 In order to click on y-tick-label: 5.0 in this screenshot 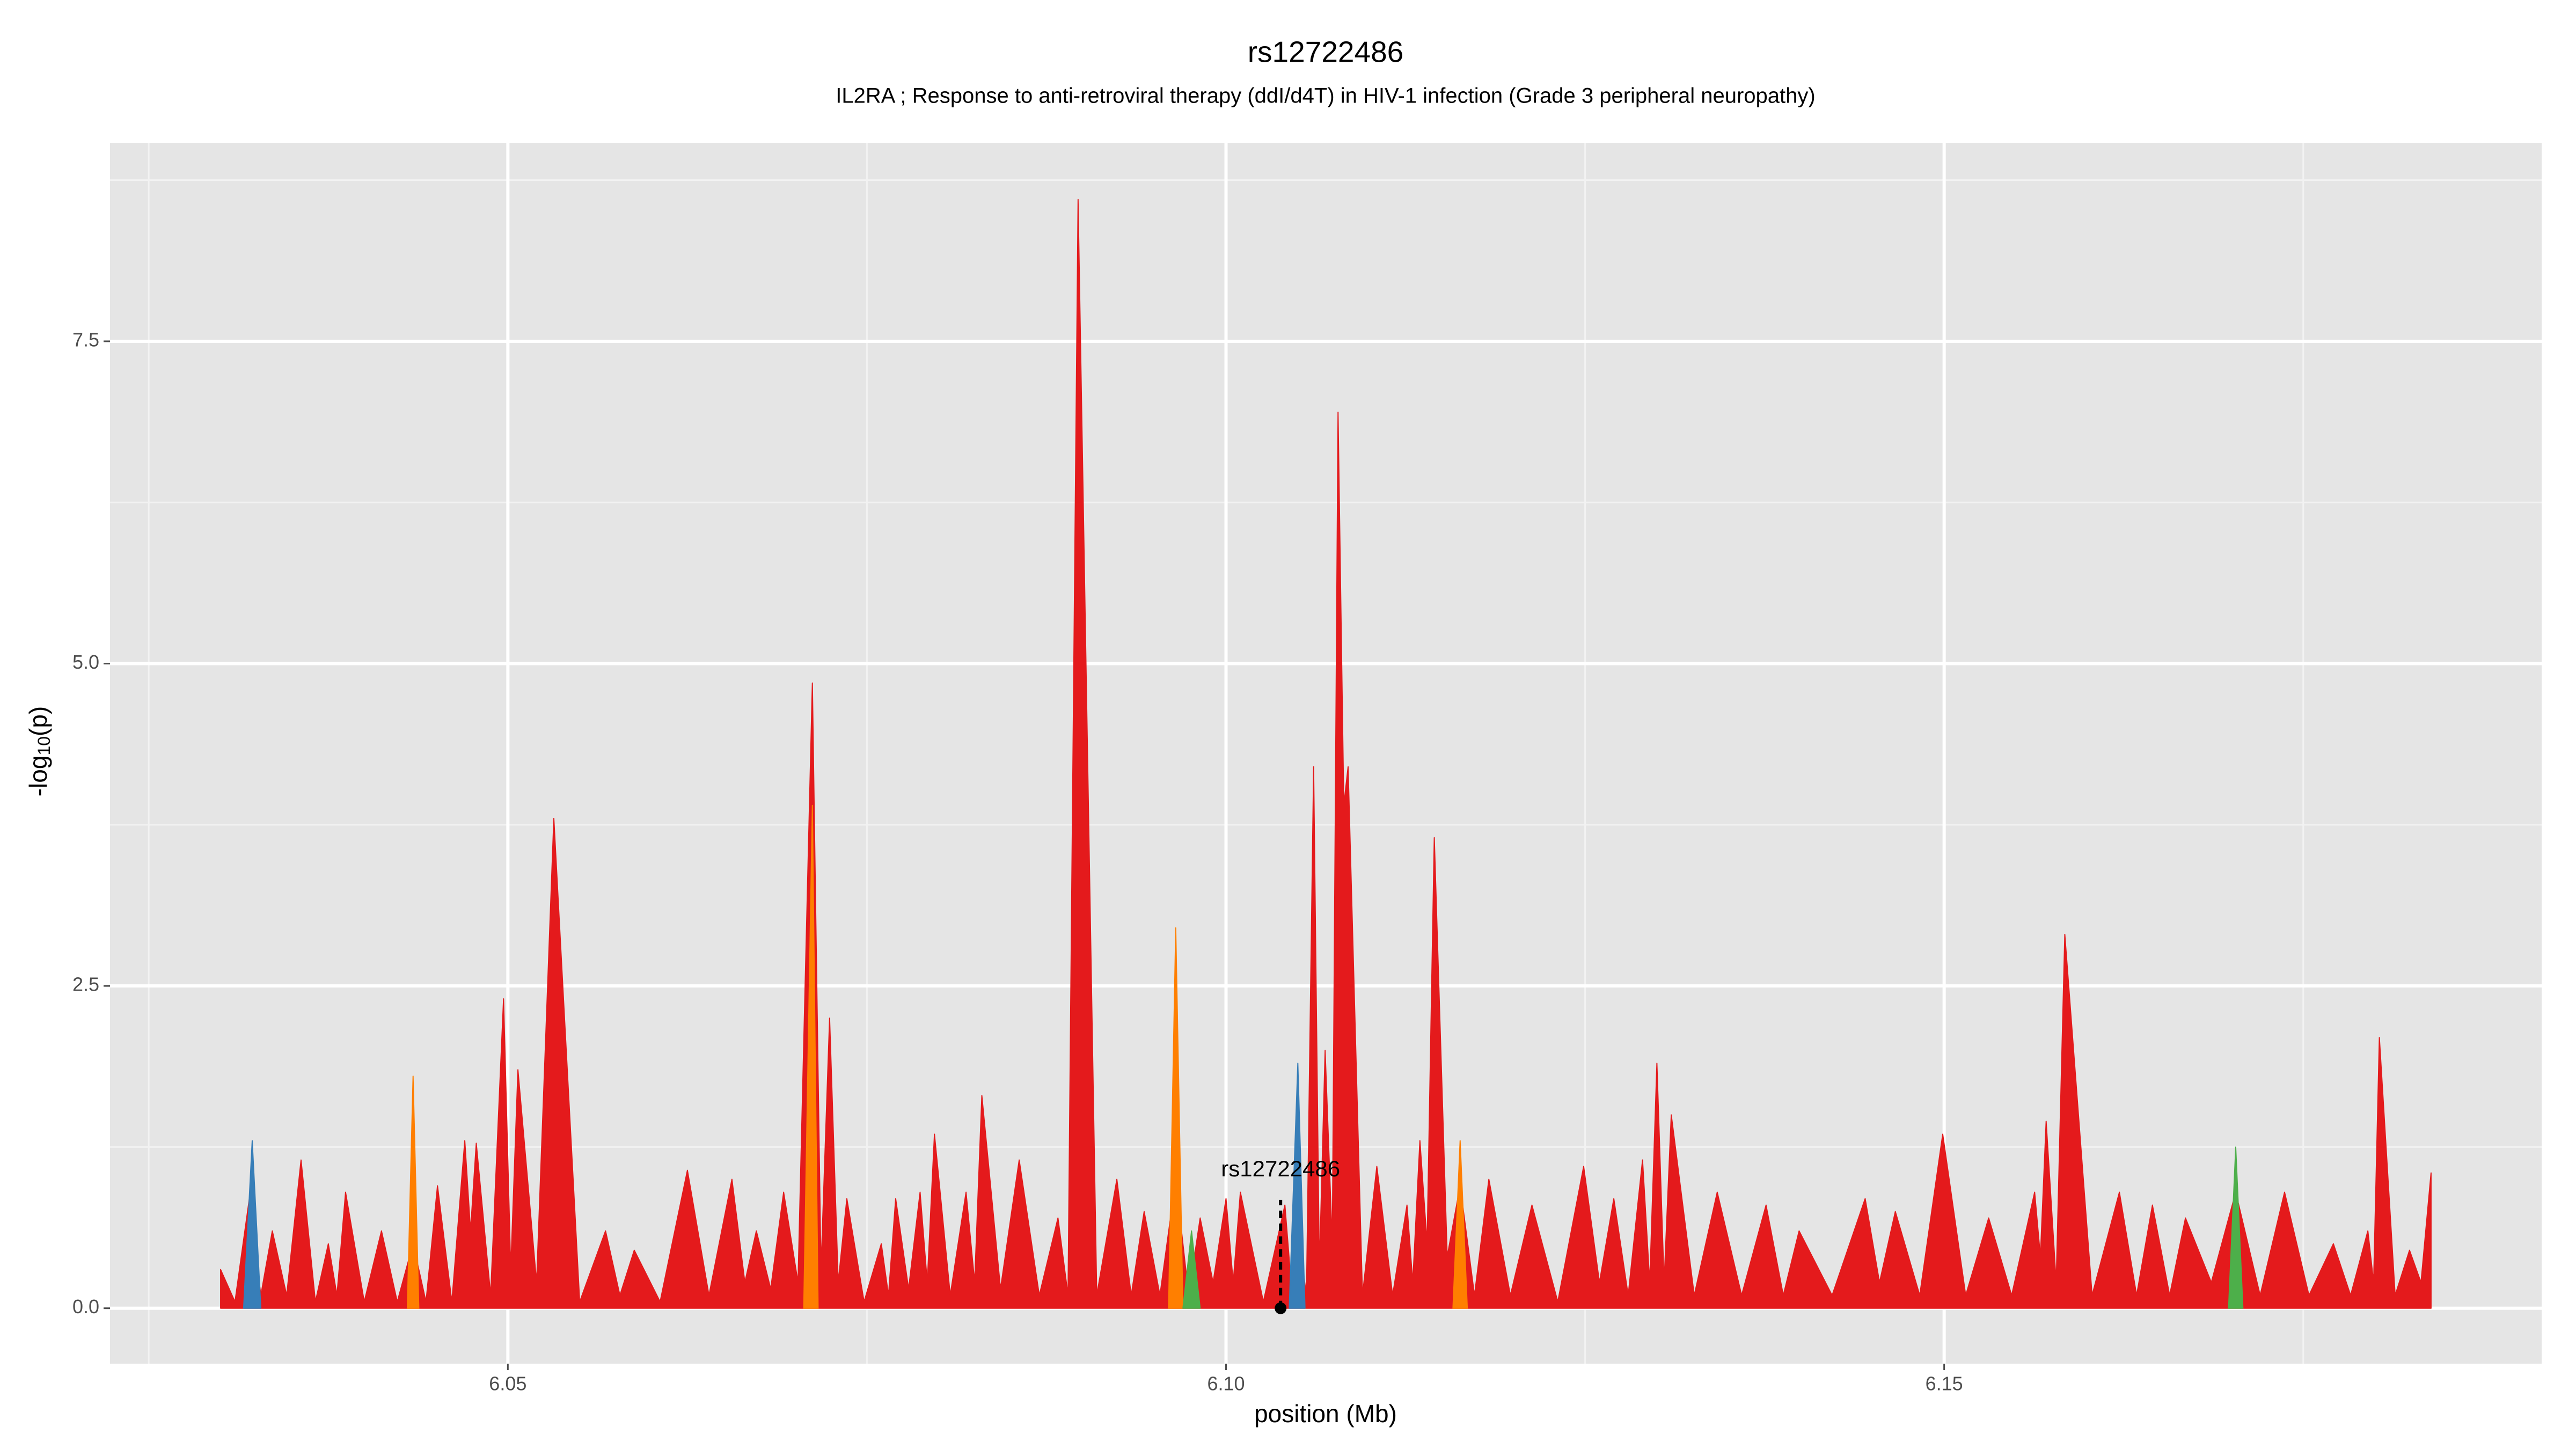, I will do `click(85, 662)`.